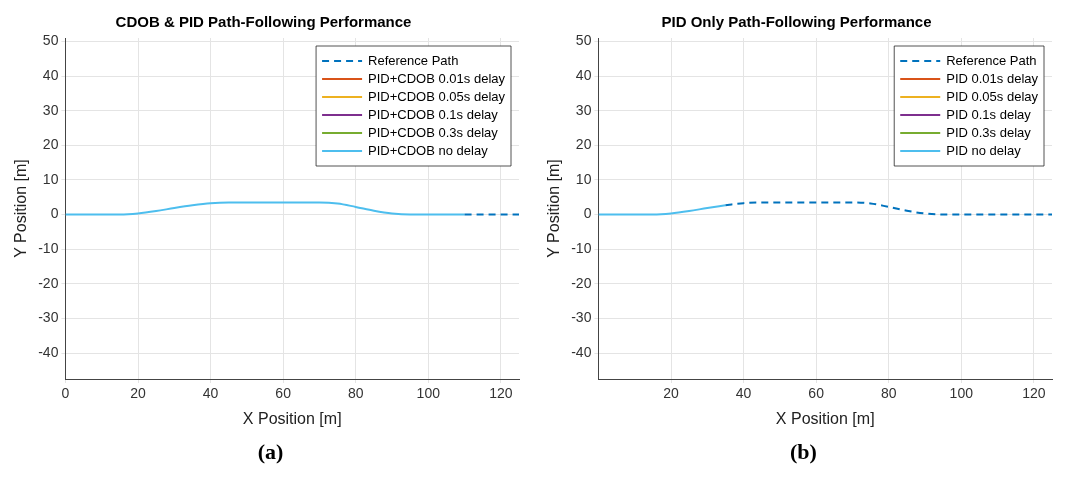  Describe the element at coordinates (803, 452) in the screenshot. I see `text: (b)` at that location.